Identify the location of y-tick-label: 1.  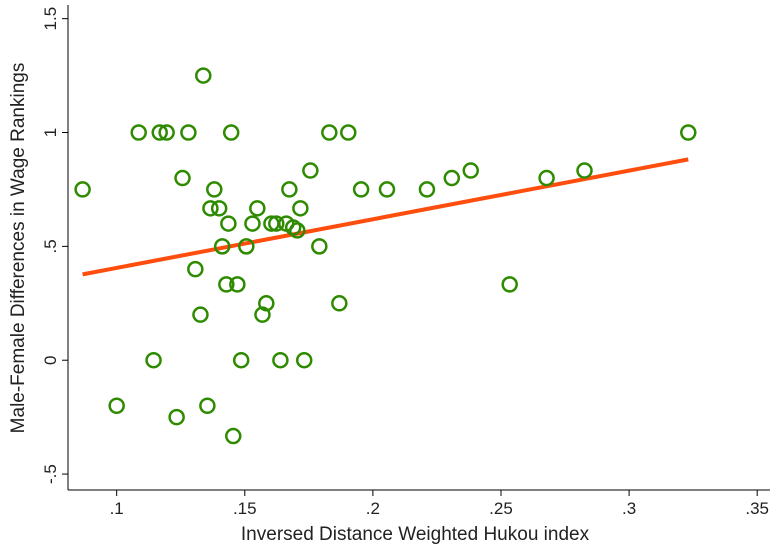
(50, 132).